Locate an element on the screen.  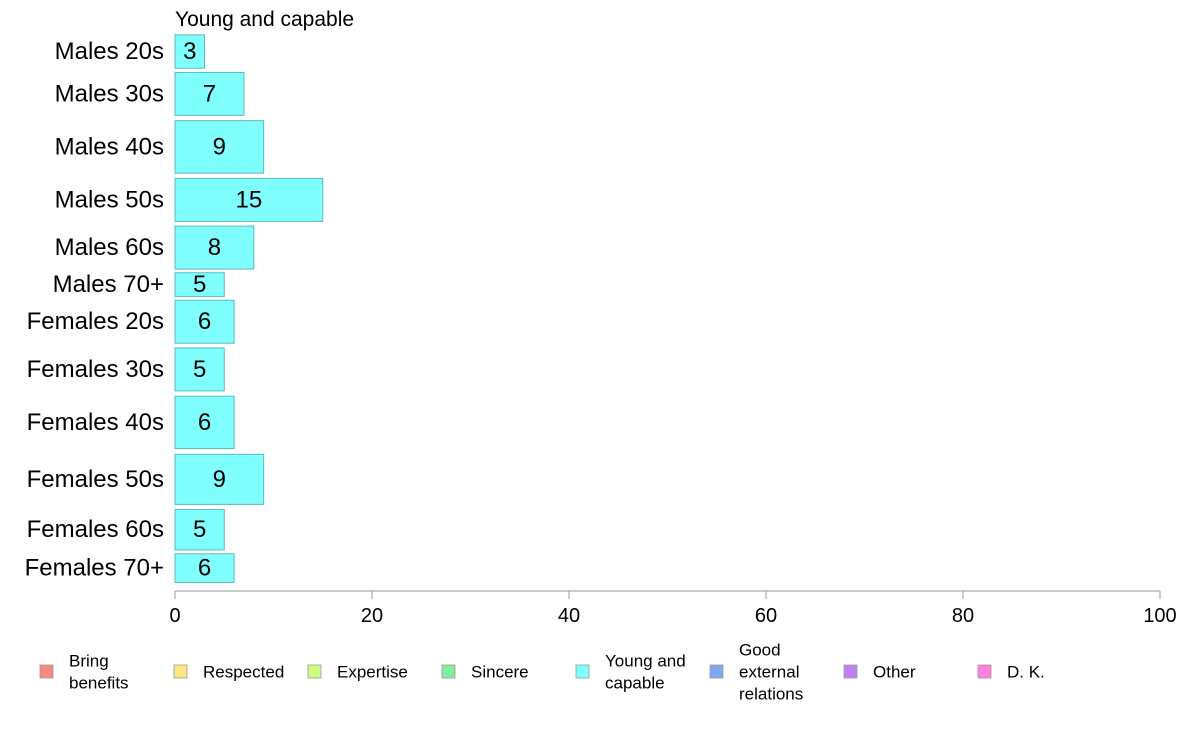
category-label-females-20s: Females 20s is located at coordinates (95, 321).